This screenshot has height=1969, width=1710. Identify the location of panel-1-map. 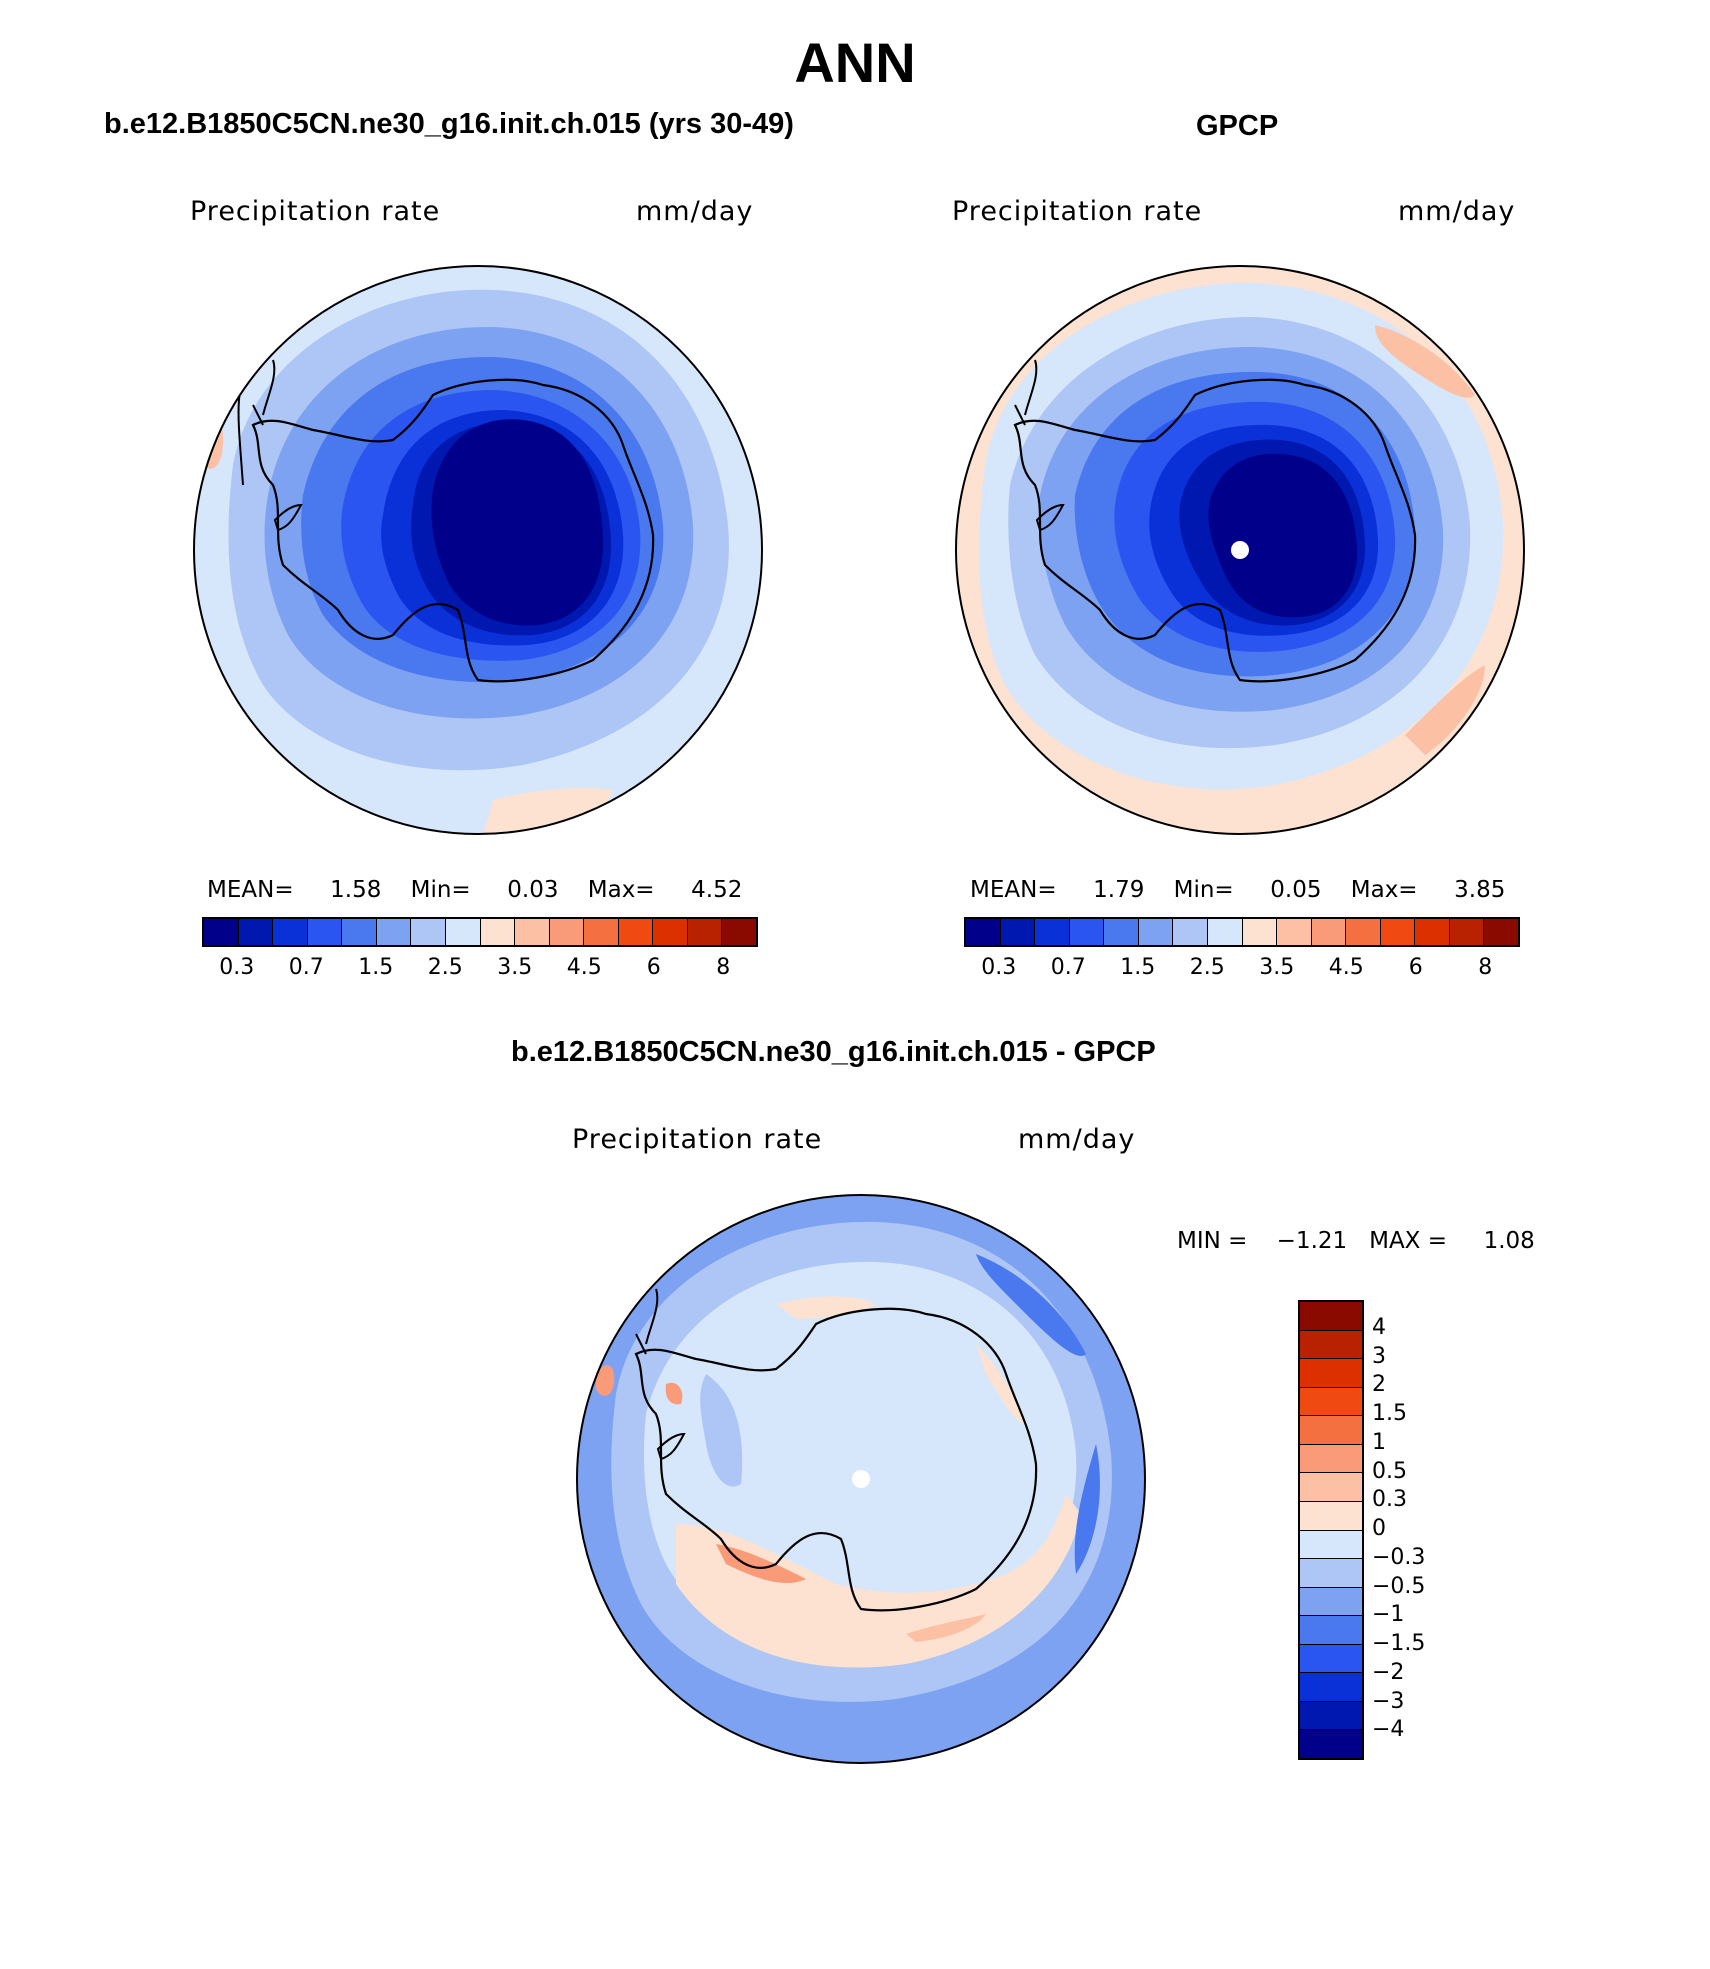
(478, 550).